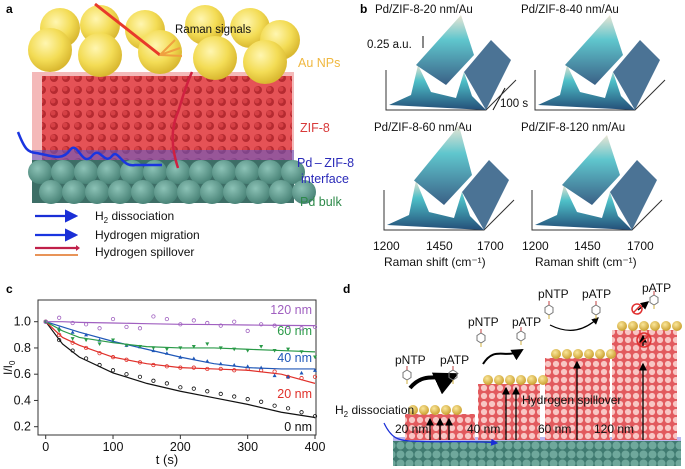  Describe the element at coordinates (50, 50) in the screenshot. I see `au-nanoparticle` at that location.